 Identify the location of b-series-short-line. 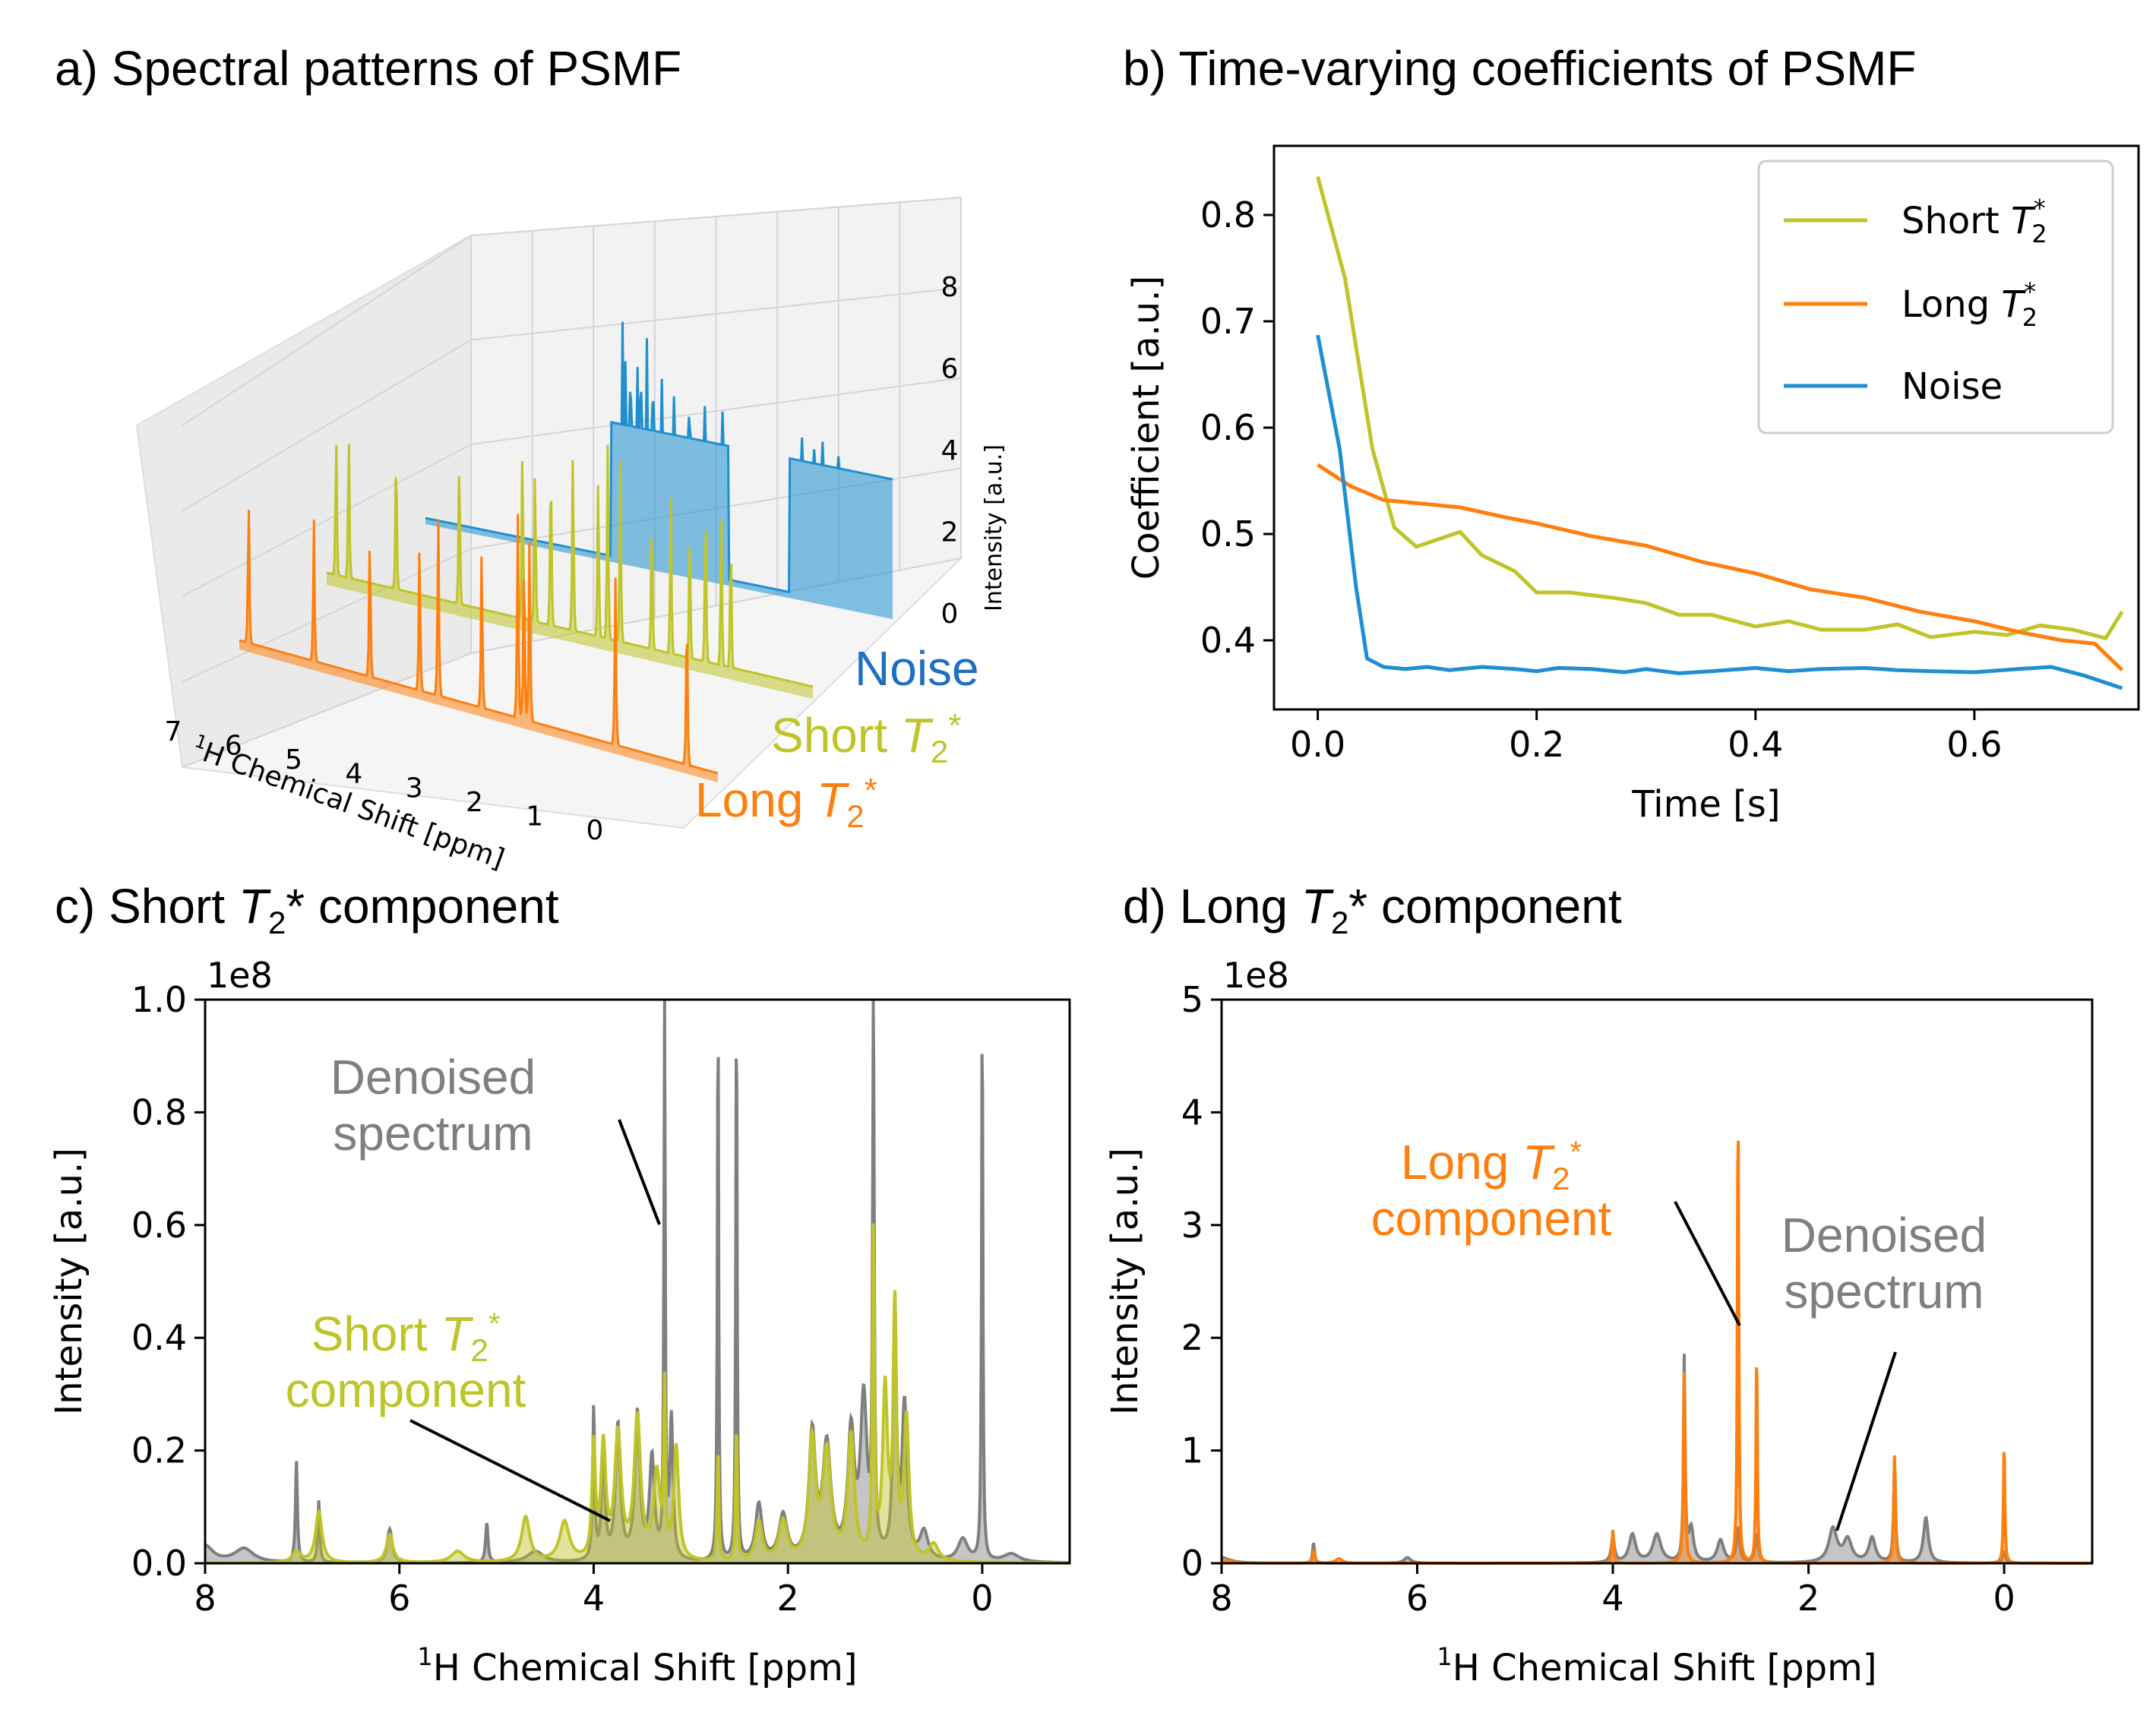
(1720, 407).